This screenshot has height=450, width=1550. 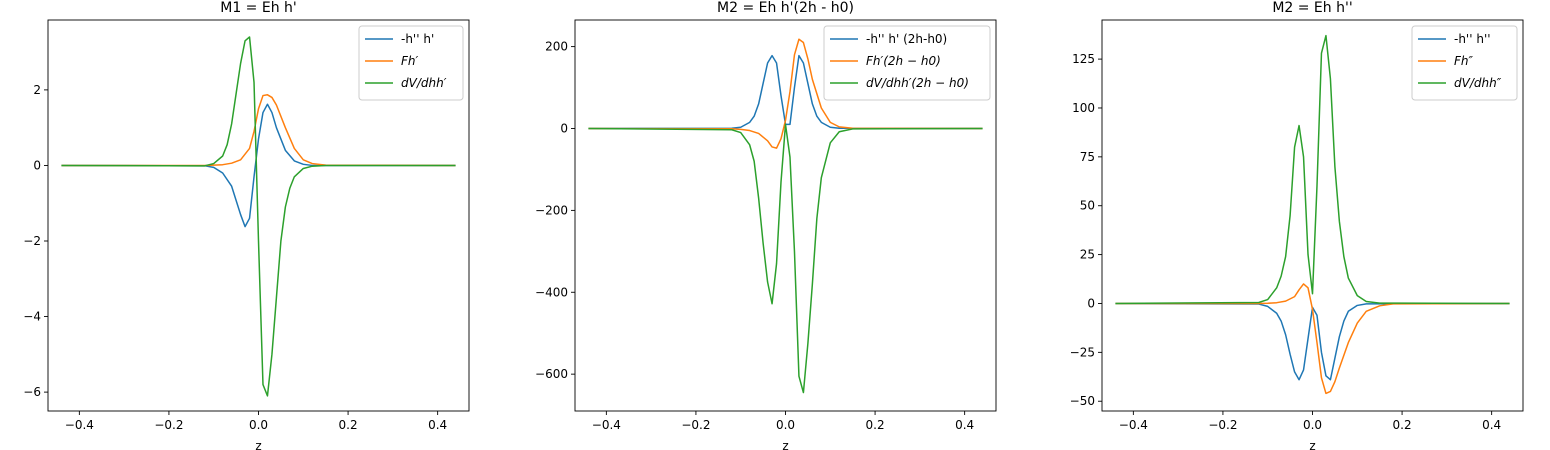 I want to click on y-tick-label: 200, so click(x=556, y=47).